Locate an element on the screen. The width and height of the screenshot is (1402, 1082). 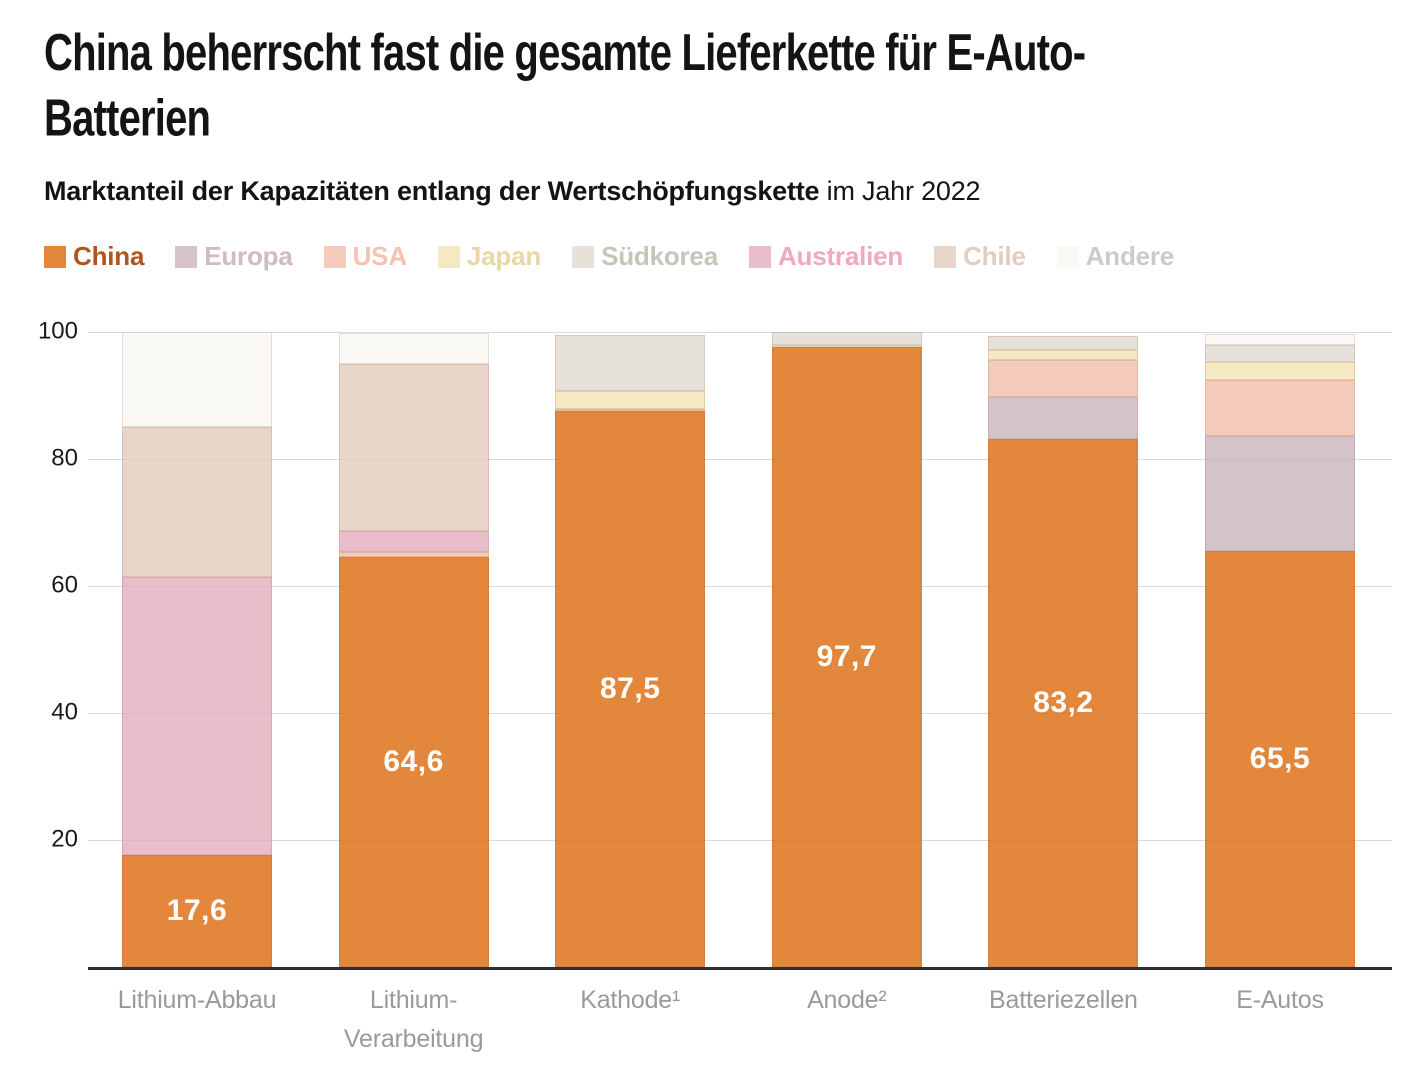
x-axis-label-line: Anode² is located at coordinates (847, 1000).